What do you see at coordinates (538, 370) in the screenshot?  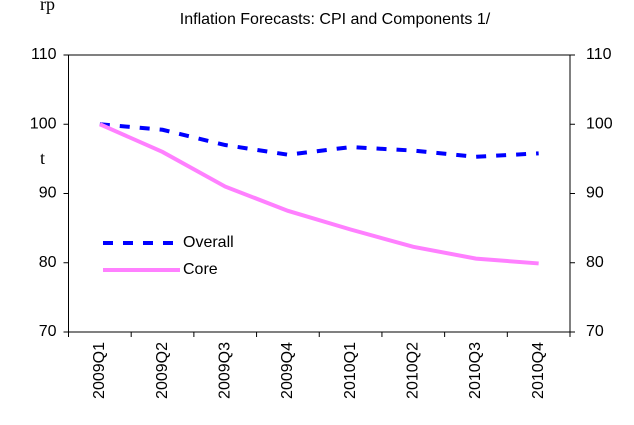 I see `x-tick-label: 2010Q4` at bounding box center [538, 370].